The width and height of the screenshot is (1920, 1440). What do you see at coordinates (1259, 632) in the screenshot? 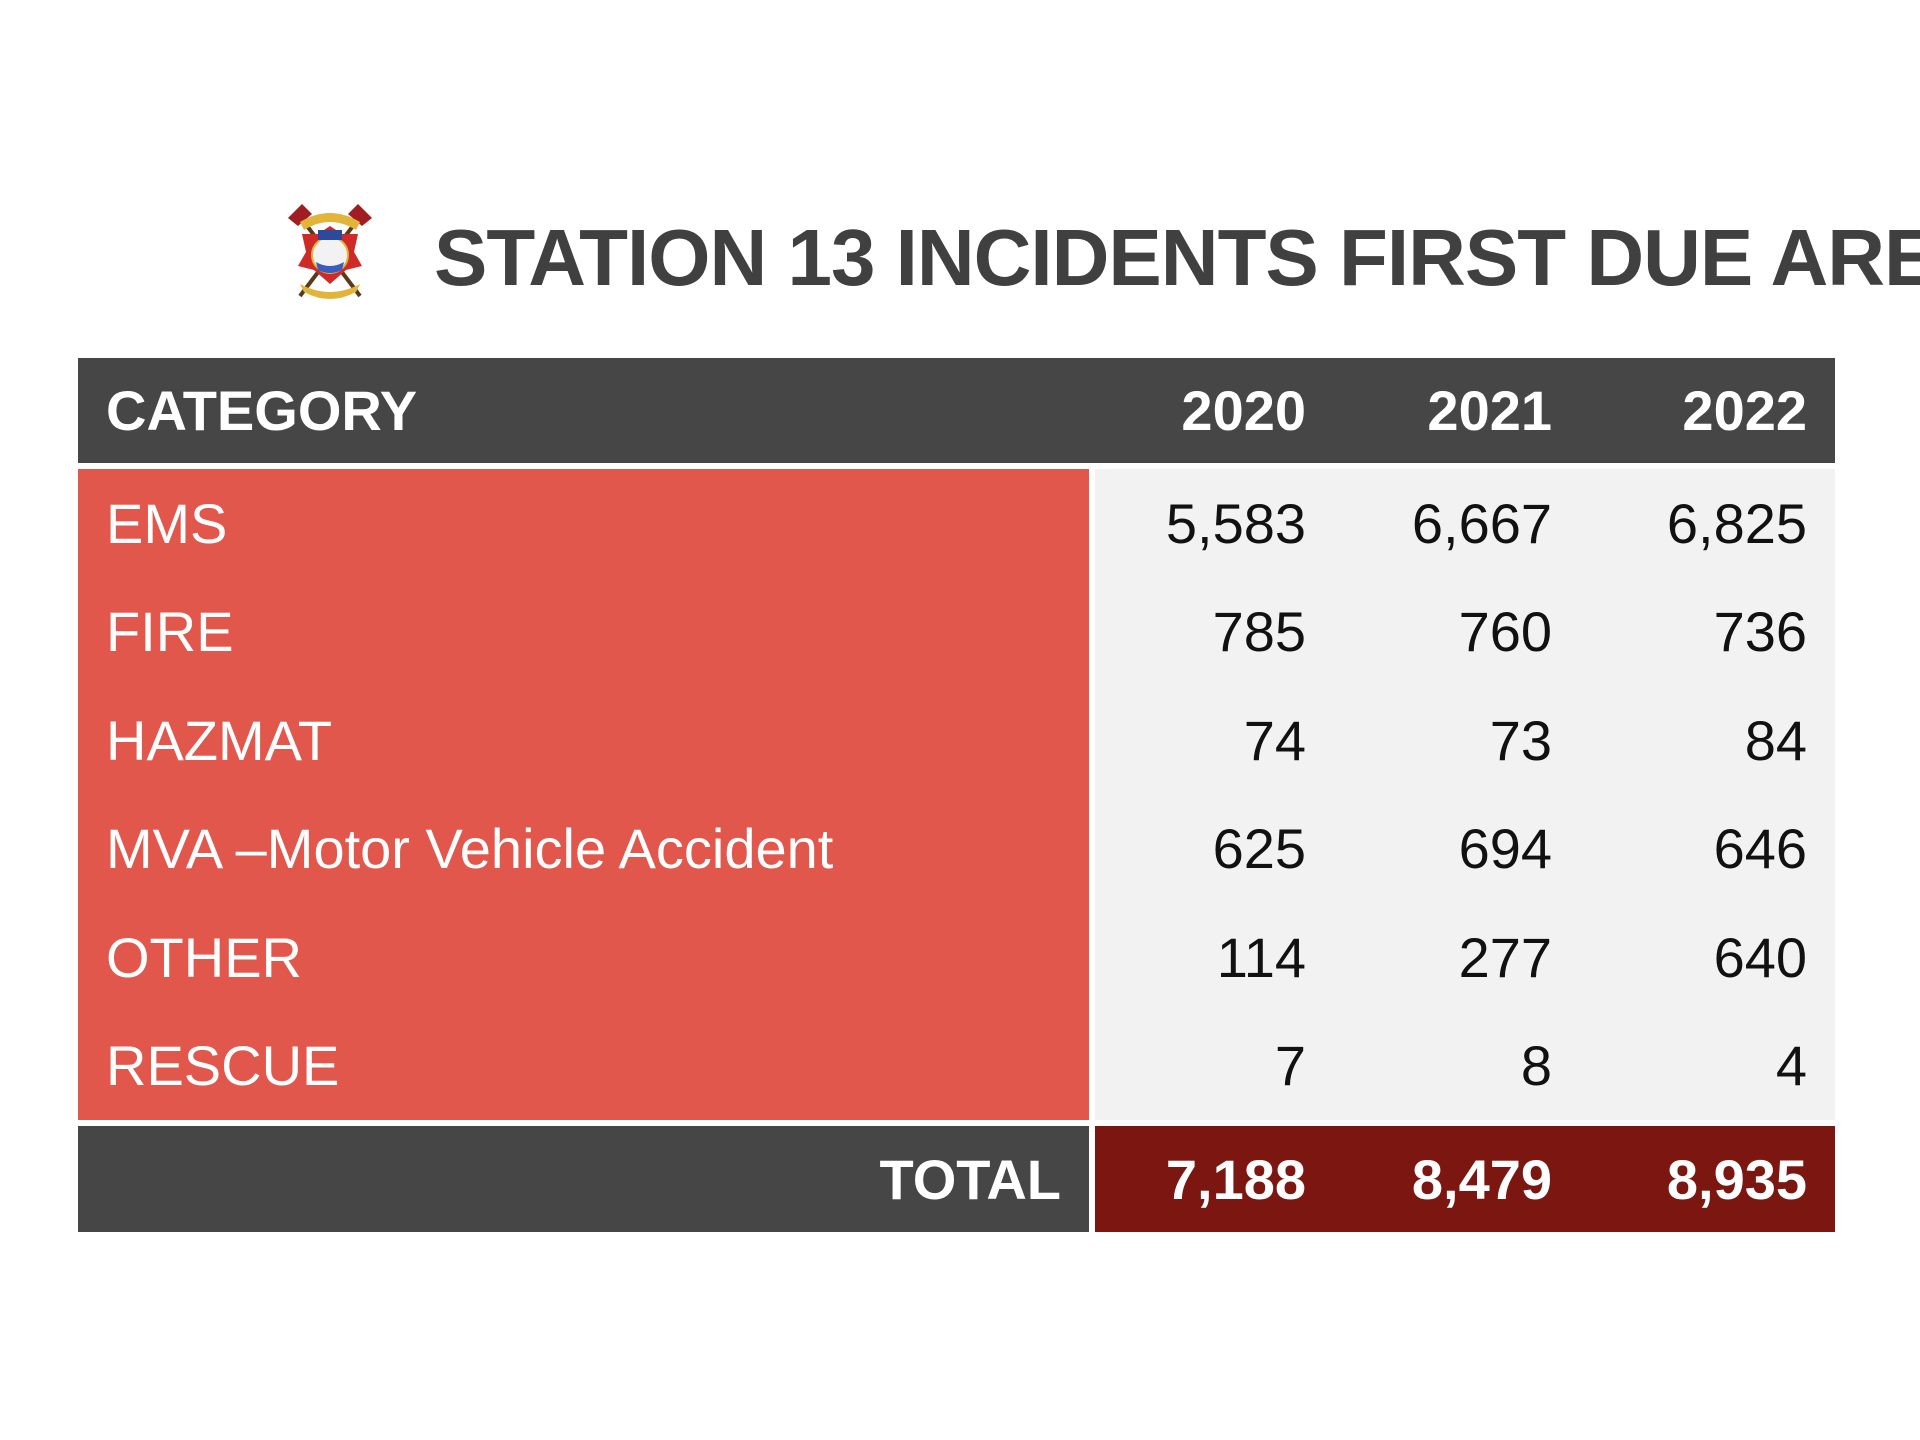
I see `value-2020: 785` at bounding box center [1259, 632].